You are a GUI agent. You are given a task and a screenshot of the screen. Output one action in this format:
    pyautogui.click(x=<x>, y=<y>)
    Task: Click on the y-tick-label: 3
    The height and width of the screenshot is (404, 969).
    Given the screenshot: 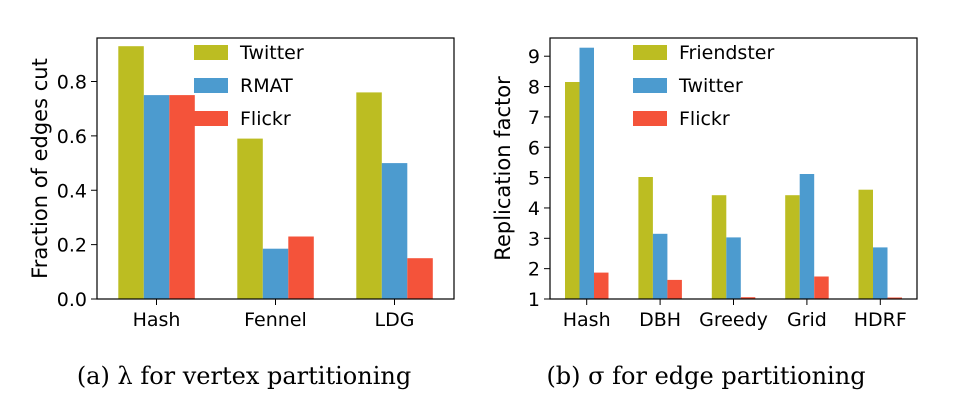 What is the action you would take?
    pyautogui.click(x=534, y=239)
    